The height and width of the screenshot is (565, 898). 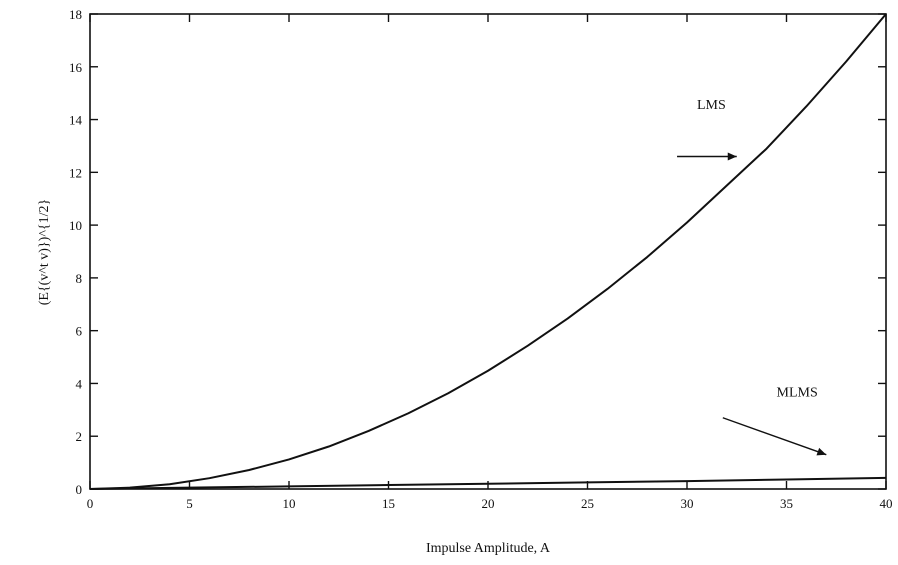 What do you see at coordinates (388, 503) in the screenshot?
I see `x-tick-label: 15` at bounding box center [388, 503].